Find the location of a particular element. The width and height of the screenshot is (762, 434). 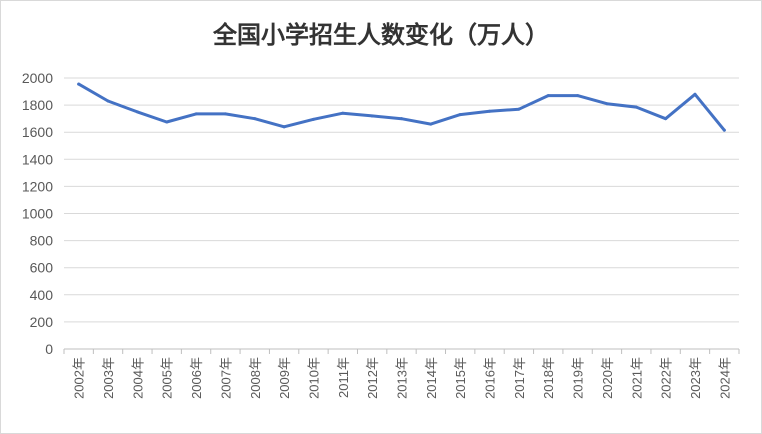

x-tick-label: 2013年 is located at coordinates (402, 378).